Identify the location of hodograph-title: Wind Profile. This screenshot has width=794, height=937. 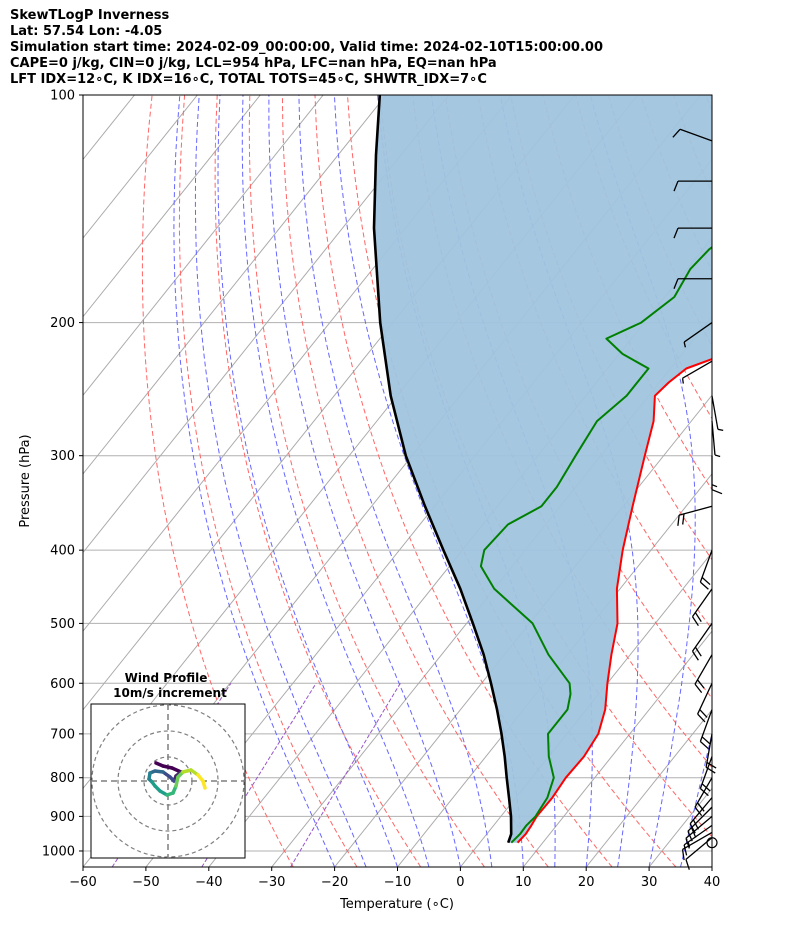
(166, 678).